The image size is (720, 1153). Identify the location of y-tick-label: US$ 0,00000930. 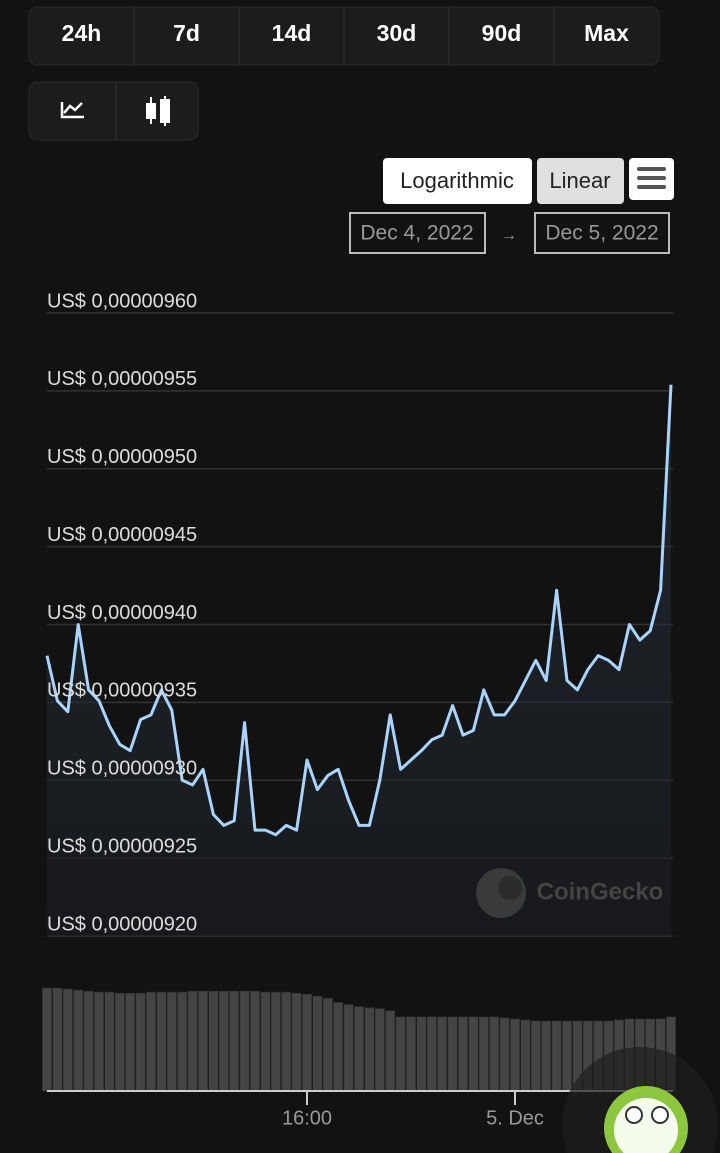
(122, 769).